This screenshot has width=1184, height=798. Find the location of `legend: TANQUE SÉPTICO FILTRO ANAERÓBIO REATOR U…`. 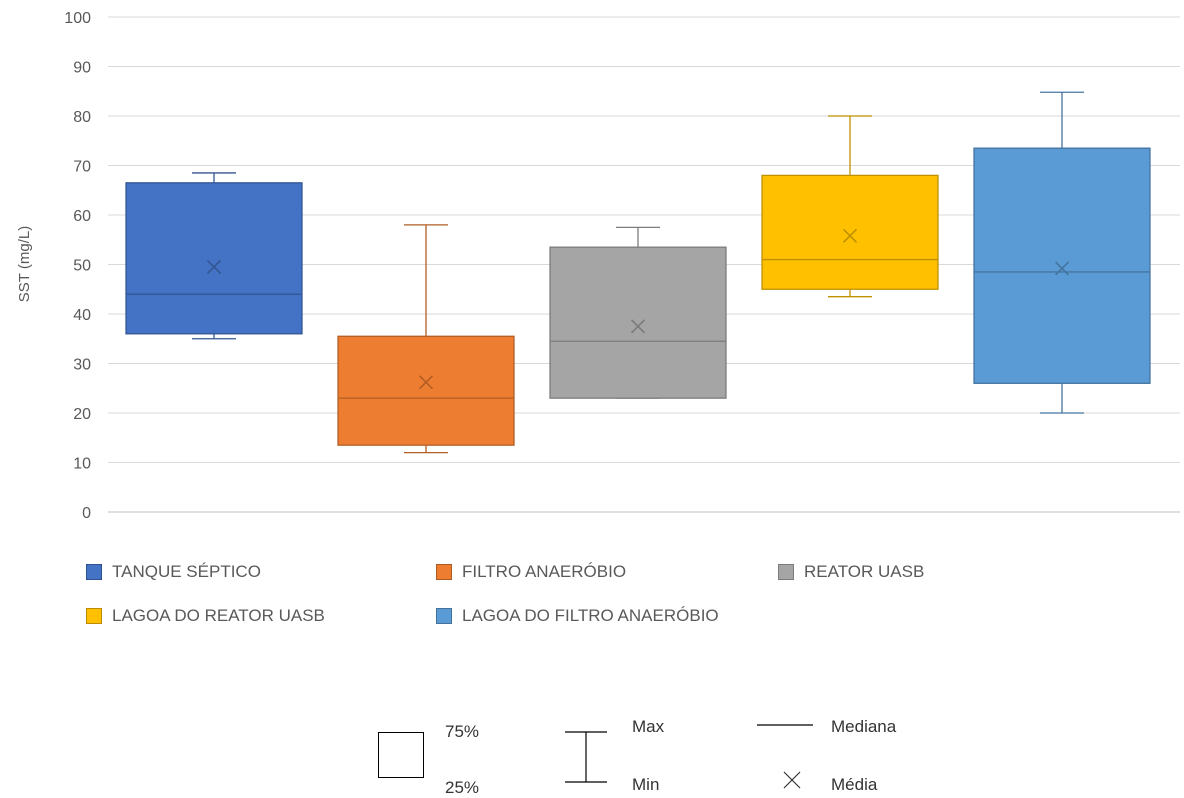

legend: TANQUE SÉPTICO FILTRO ANAERÓBIO REATOR U… is located at coordinates (586, 596).